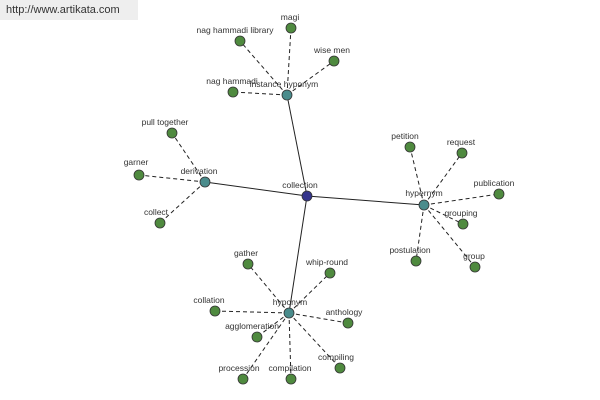  I want to click on word-label: agglomeration, so click(252, 326).